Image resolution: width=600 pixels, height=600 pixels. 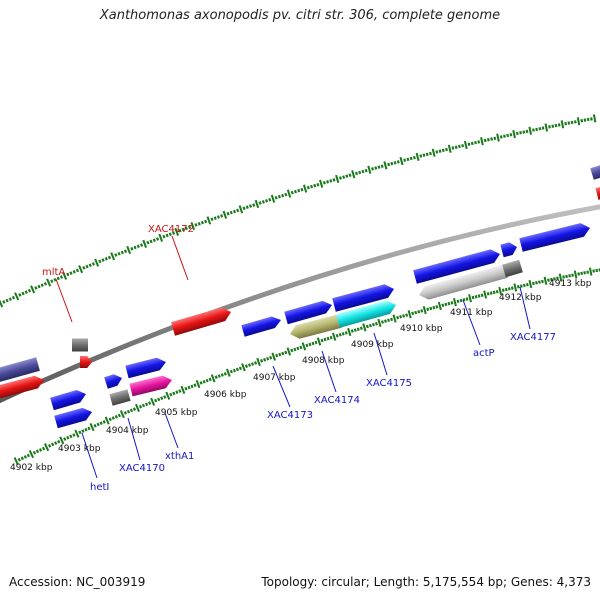 I want to click on kbp-label: 4913 kbp, so click(x=570, y=284).